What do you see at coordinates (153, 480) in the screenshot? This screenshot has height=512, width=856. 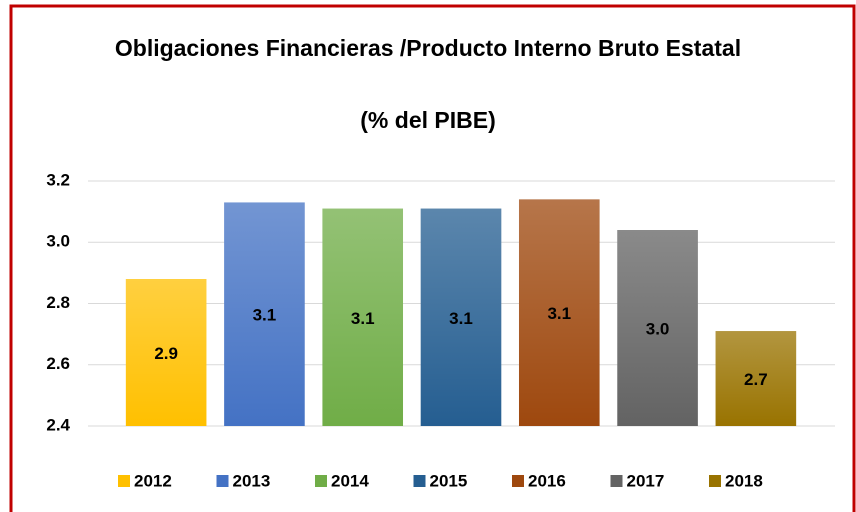 I see `legend-label: 2012` at bounding box center [153, 480].